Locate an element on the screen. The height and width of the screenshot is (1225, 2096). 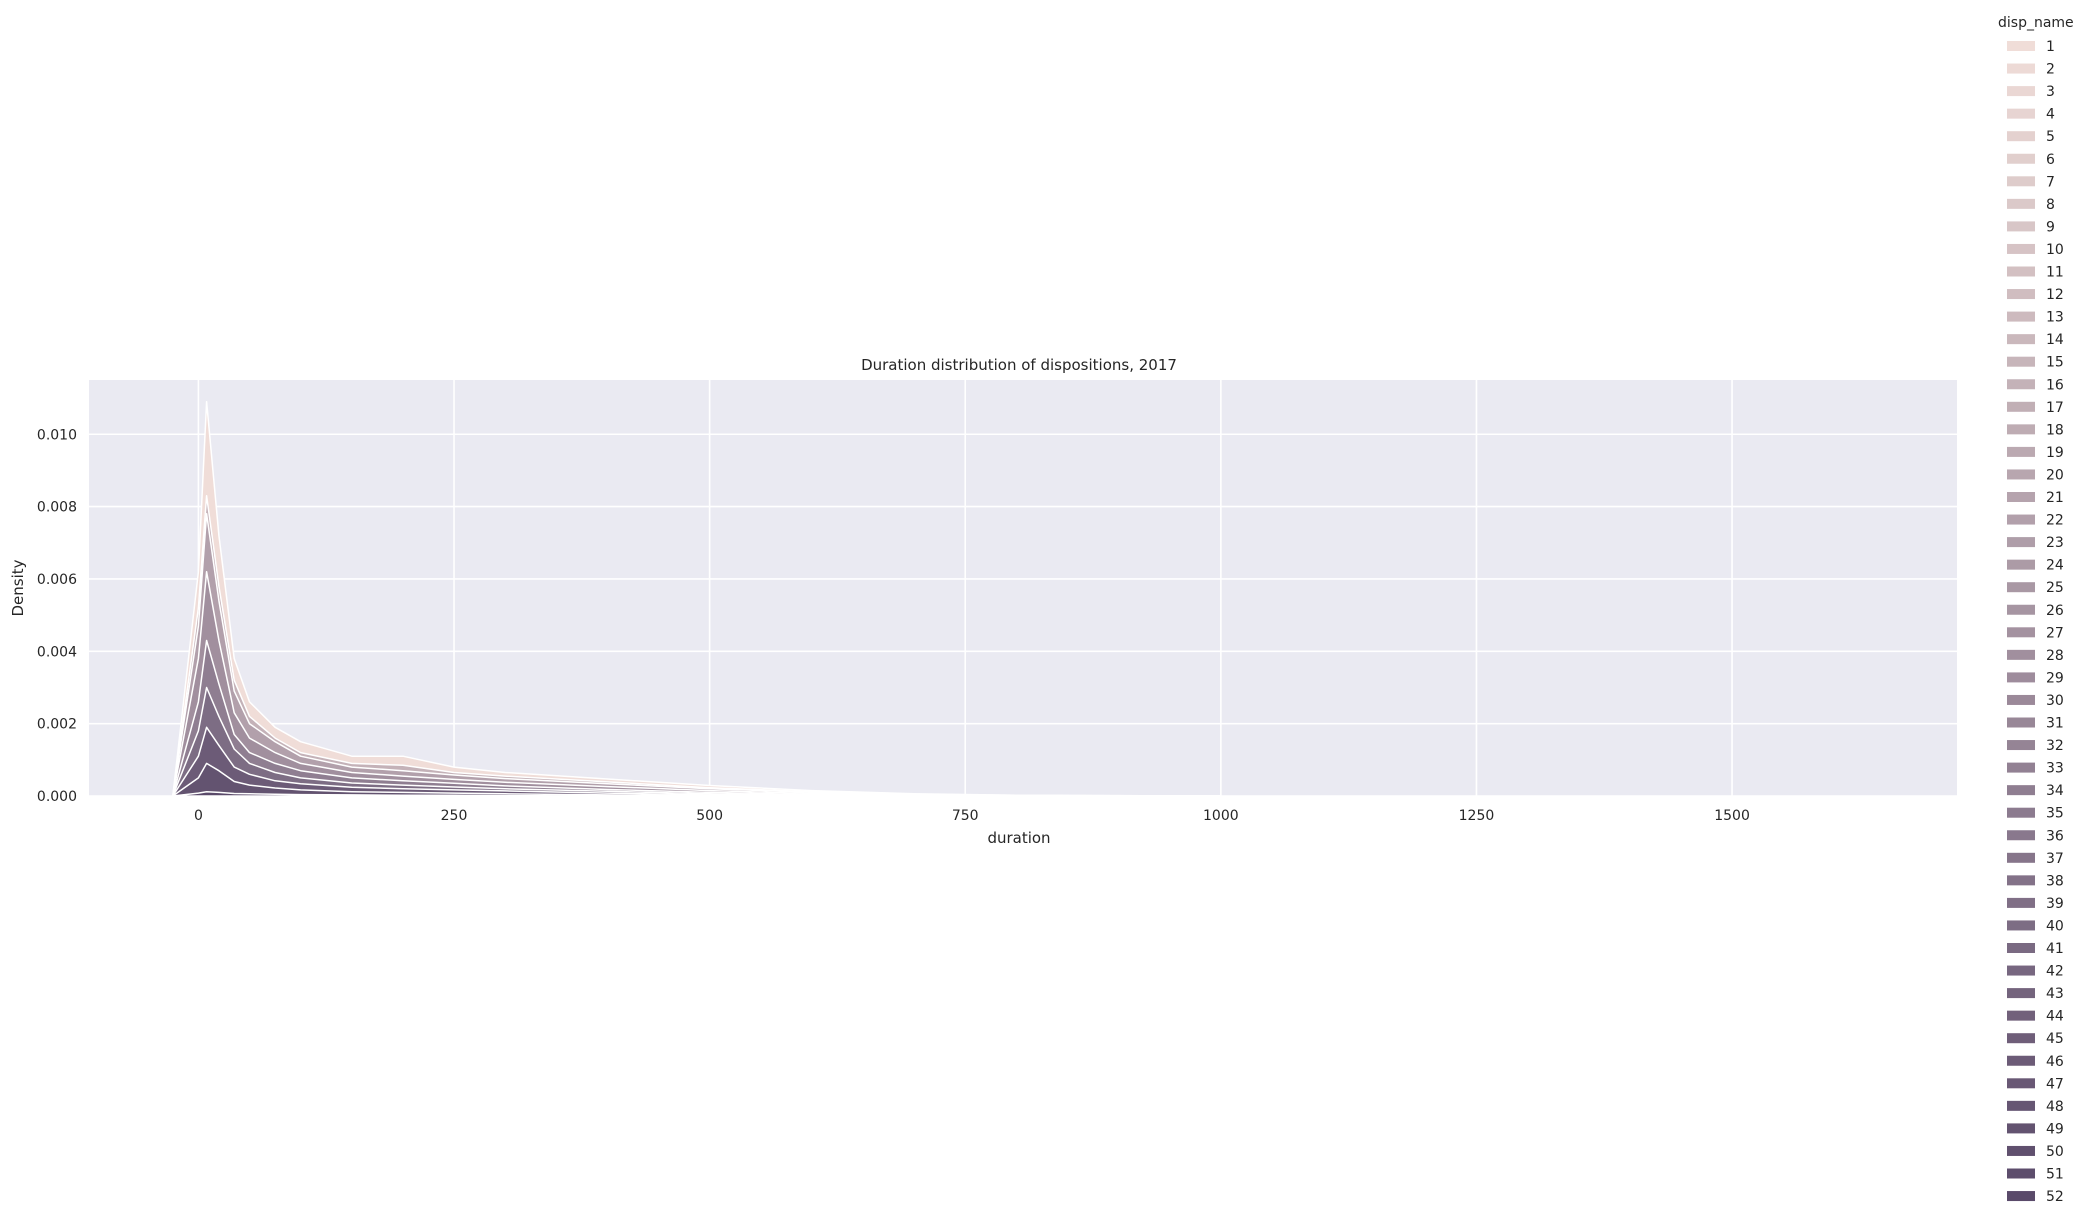
legend-label: 51 is located at coordinates (2055, 1175).